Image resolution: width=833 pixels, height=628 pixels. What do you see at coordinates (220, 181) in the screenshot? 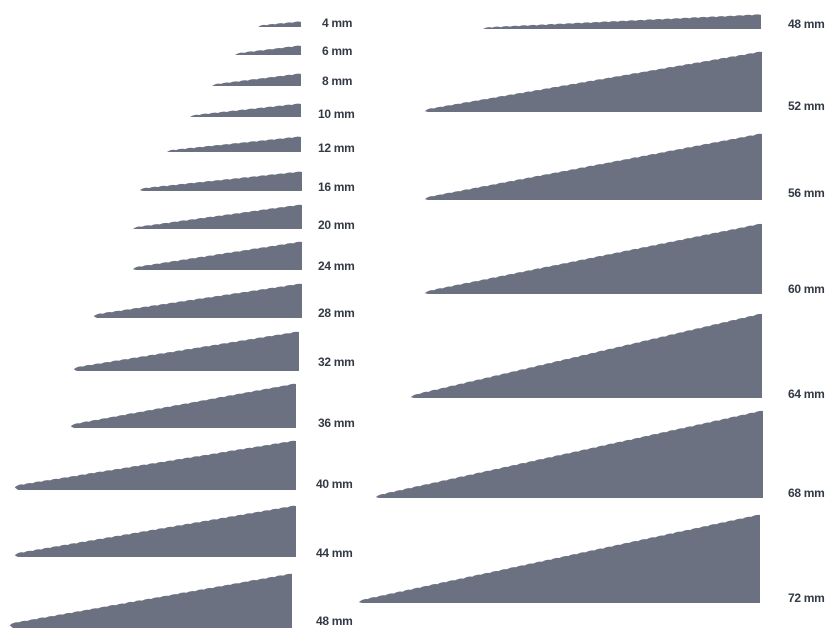
I see `left-wedge-16mm` at bounding box center [220, 181].